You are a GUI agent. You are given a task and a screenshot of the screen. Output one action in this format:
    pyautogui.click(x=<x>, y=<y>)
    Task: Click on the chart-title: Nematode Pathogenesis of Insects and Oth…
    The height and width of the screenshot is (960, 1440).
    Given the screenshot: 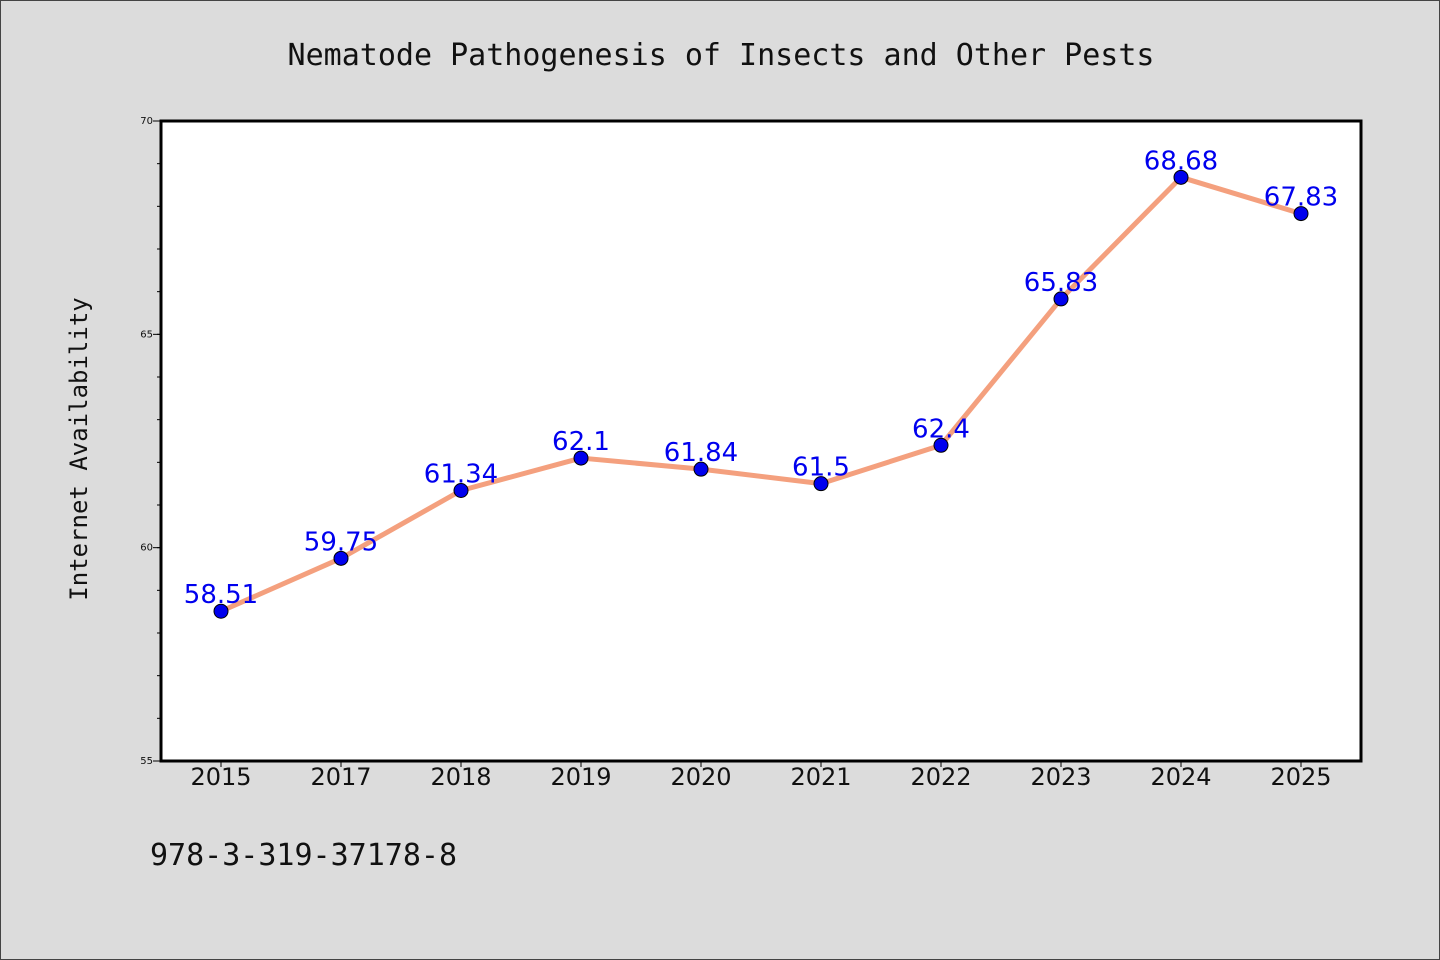 What is the action you would take?
    pyautogui.click(x=721, y=55)
    